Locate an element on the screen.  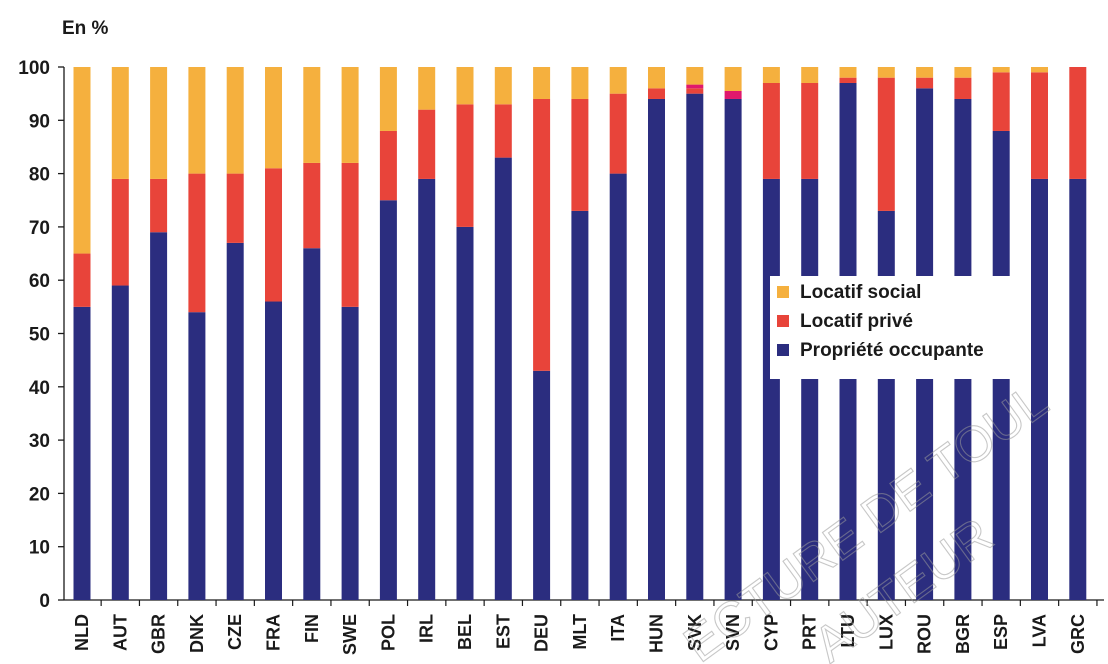
x-tick-label: CYP is located at coordinates (771, 632).